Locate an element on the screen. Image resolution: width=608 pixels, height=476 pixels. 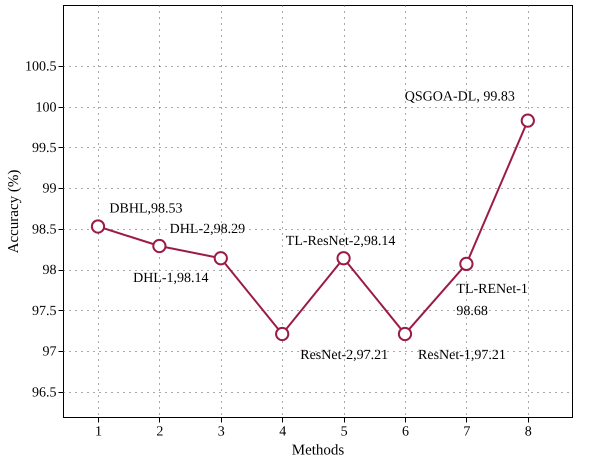
annotation: DHL-2,98.29 is located at coordinates (208, 230).